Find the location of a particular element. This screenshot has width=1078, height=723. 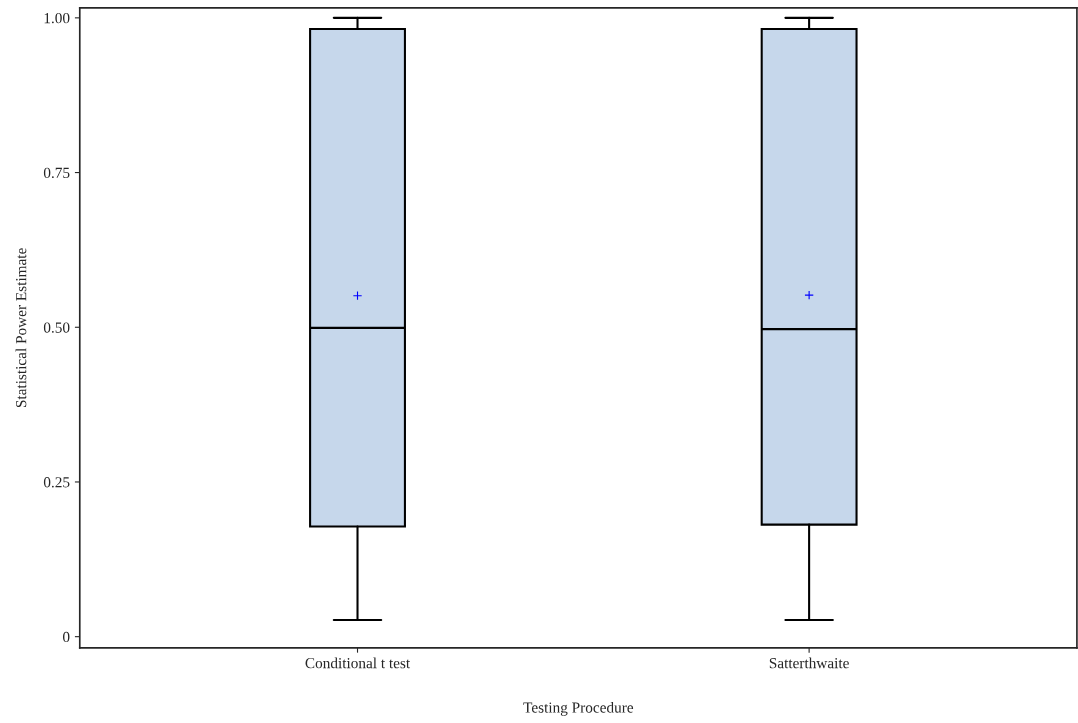

x-axis-title: Testing Procedure is located at coordinates (578, 708).